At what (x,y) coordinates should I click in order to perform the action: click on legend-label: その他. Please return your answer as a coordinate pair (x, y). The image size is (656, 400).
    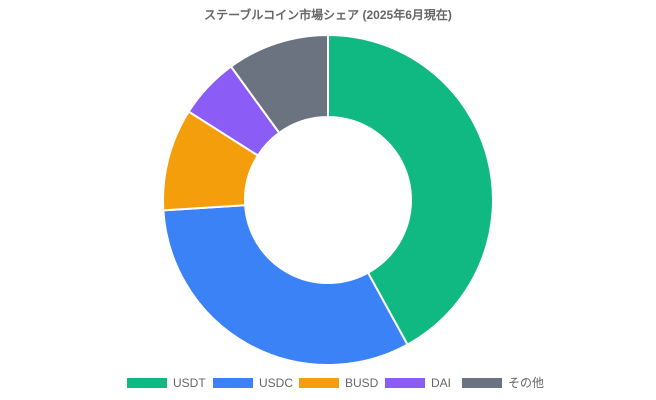
    Looking at the image, I should click on (526, 383).